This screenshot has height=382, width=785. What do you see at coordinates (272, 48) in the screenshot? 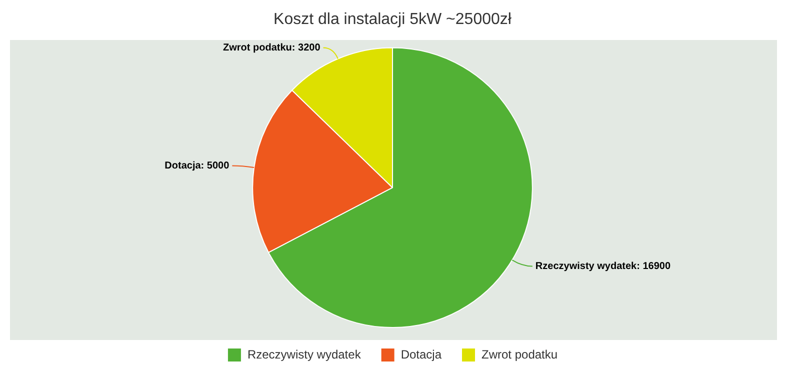
I see `data-label: Zwrot podatku: 3200` at bounding box center [272, 48].